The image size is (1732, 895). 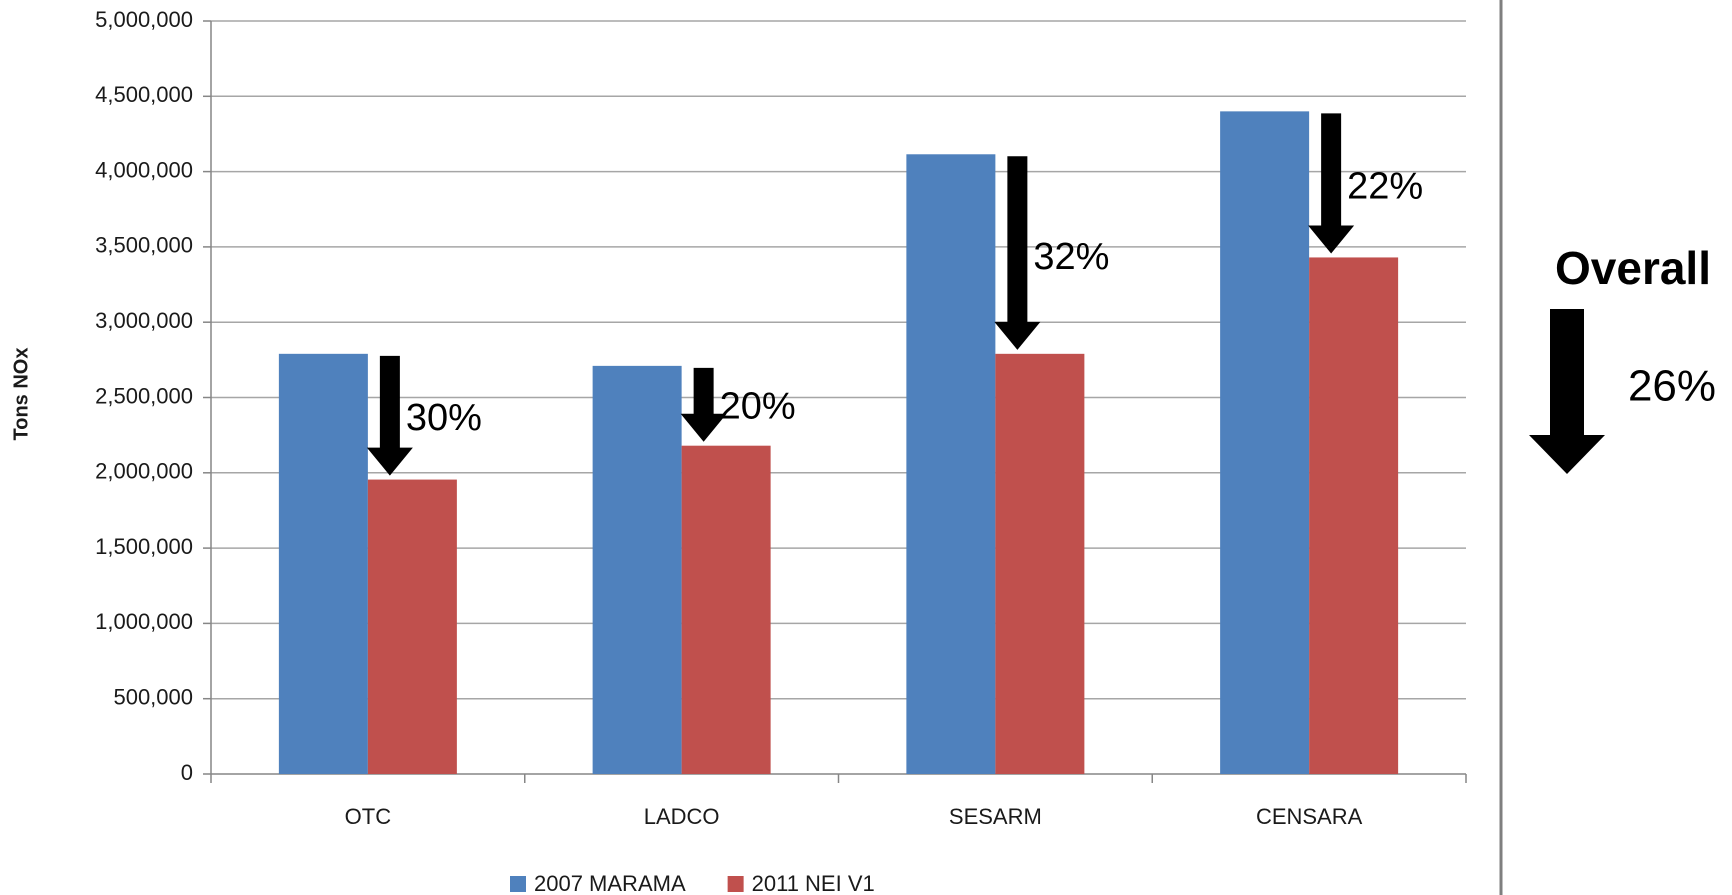 I want to click on x-tick-label: SESARM, so click(x=995, y=816).